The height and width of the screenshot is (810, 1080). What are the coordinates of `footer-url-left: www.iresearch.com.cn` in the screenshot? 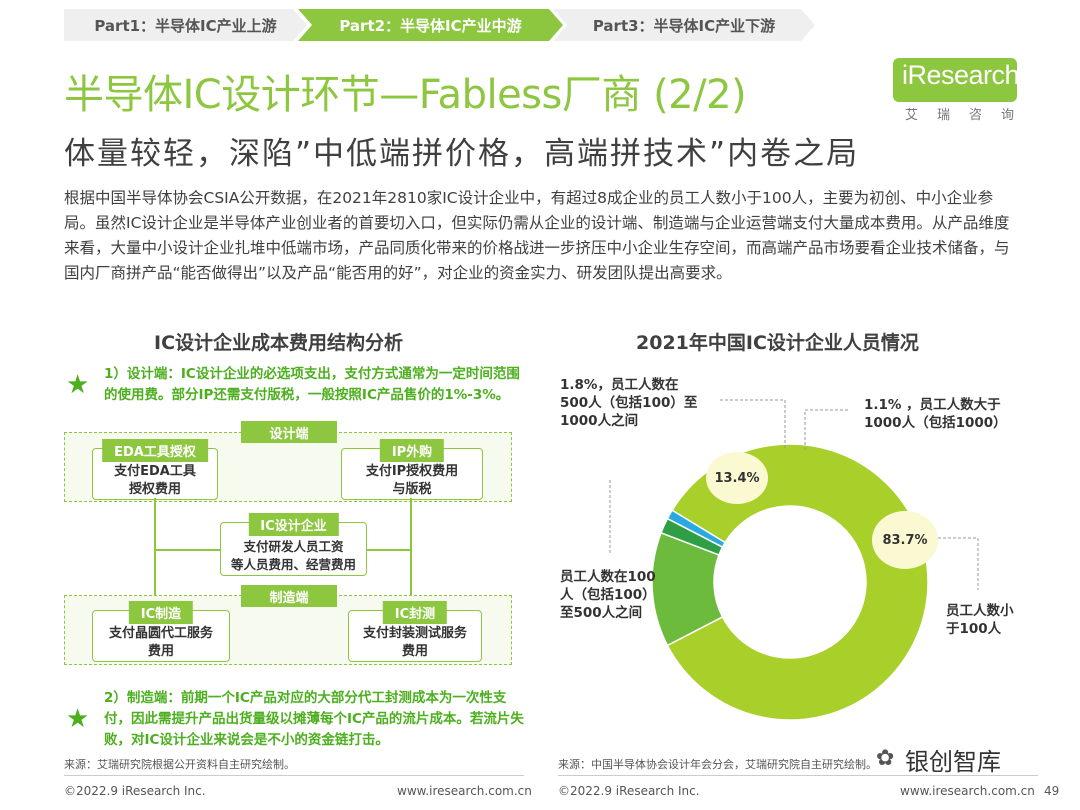 It's located at (464, 791).